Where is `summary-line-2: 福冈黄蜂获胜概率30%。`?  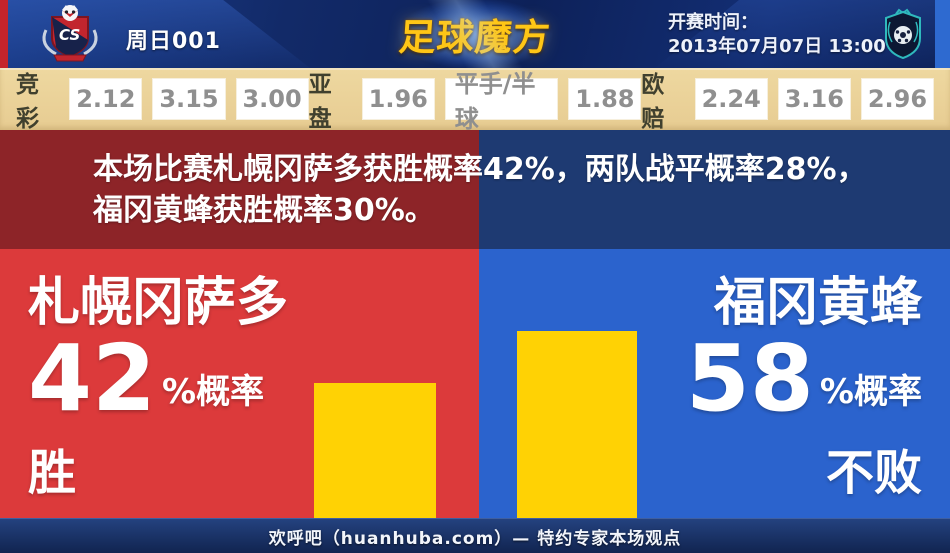
summary-line-2: 福冈黄蜂获胜概率30%。 is located at coordinates (264, 210).